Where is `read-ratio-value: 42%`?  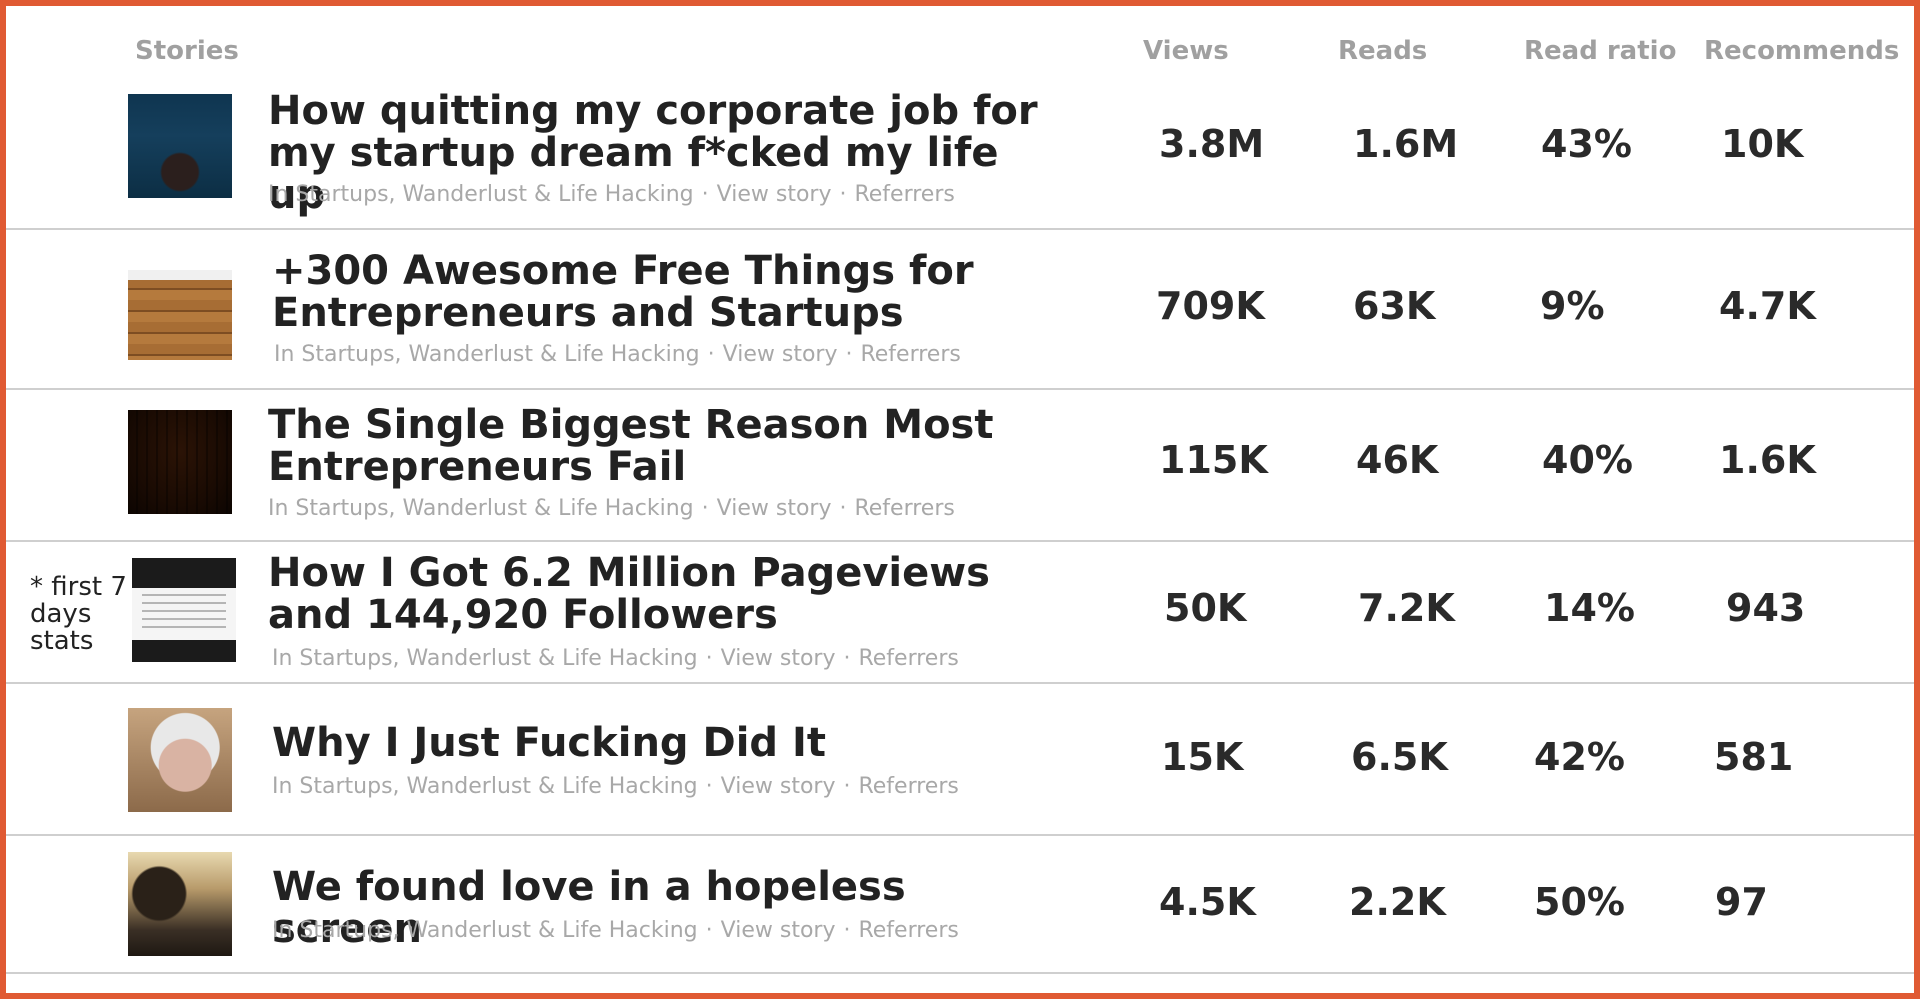
read-ratio-value: 42% is located at coordinates (1579, 757).